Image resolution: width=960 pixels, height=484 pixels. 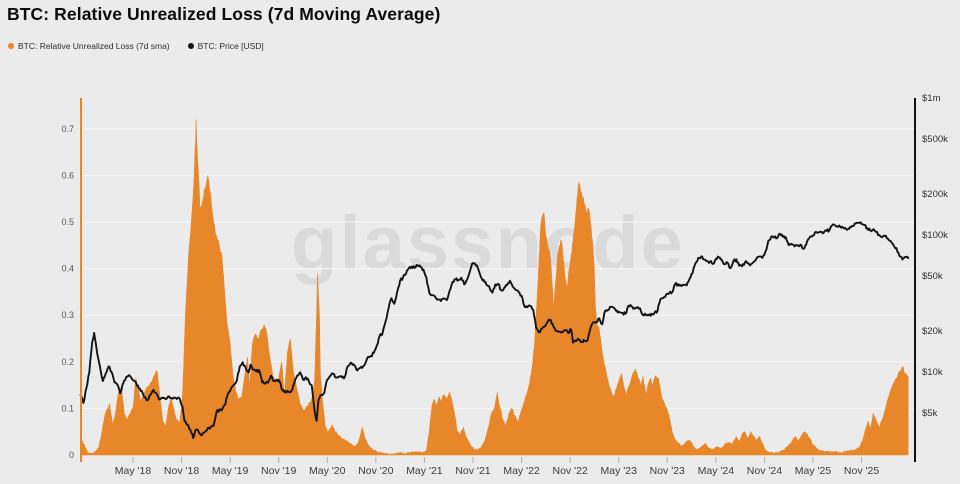 I want to click on x-axis-tick-label: Nov '21, so click(x=472, y=471).